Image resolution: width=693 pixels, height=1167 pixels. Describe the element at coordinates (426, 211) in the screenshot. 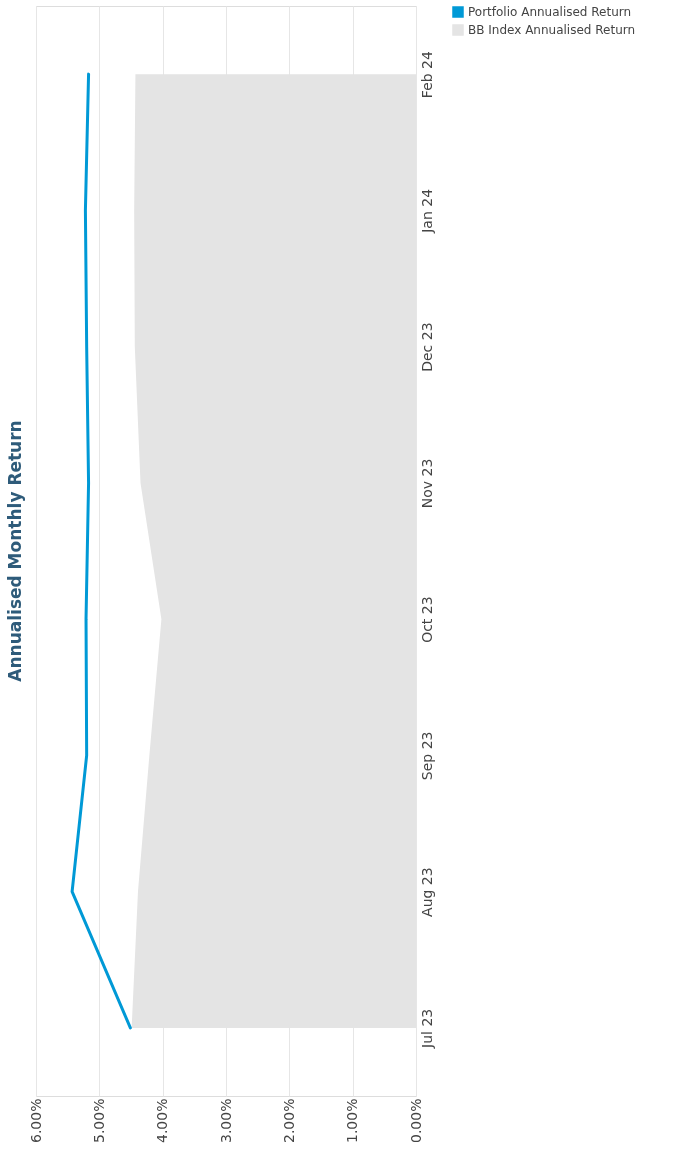

I see `y-tick-label: Jan 24` at that location.